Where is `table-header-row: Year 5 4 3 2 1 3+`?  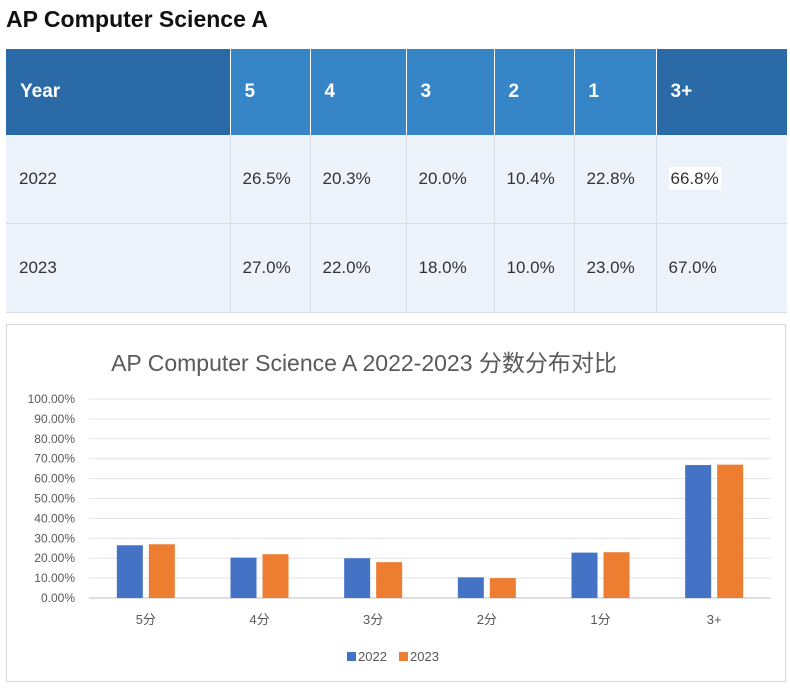
table-header-row: Year 5 4 3 2 1 3+ is located at coordinates (396, 92).